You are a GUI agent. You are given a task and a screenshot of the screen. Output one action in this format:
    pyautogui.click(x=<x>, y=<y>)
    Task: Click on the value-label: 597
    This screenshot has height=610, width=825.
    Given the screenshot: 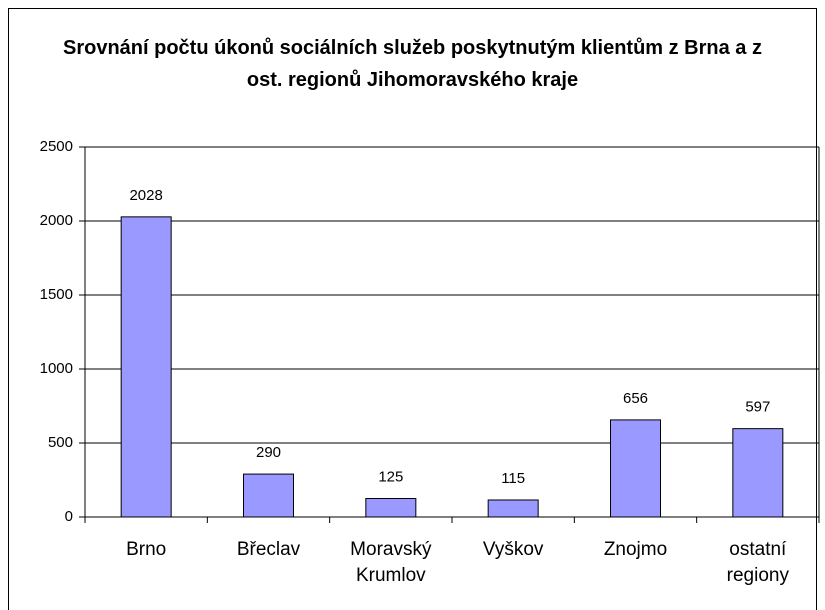 What is the action you would take?
    pyautogui.click(x=757, y=407)
    